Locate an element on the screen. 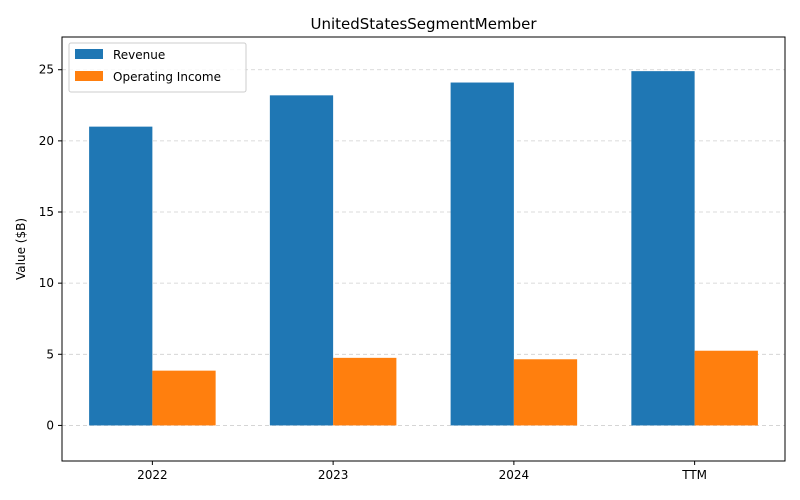  y-tick-label: 25 is located at coordinates (46, 70).